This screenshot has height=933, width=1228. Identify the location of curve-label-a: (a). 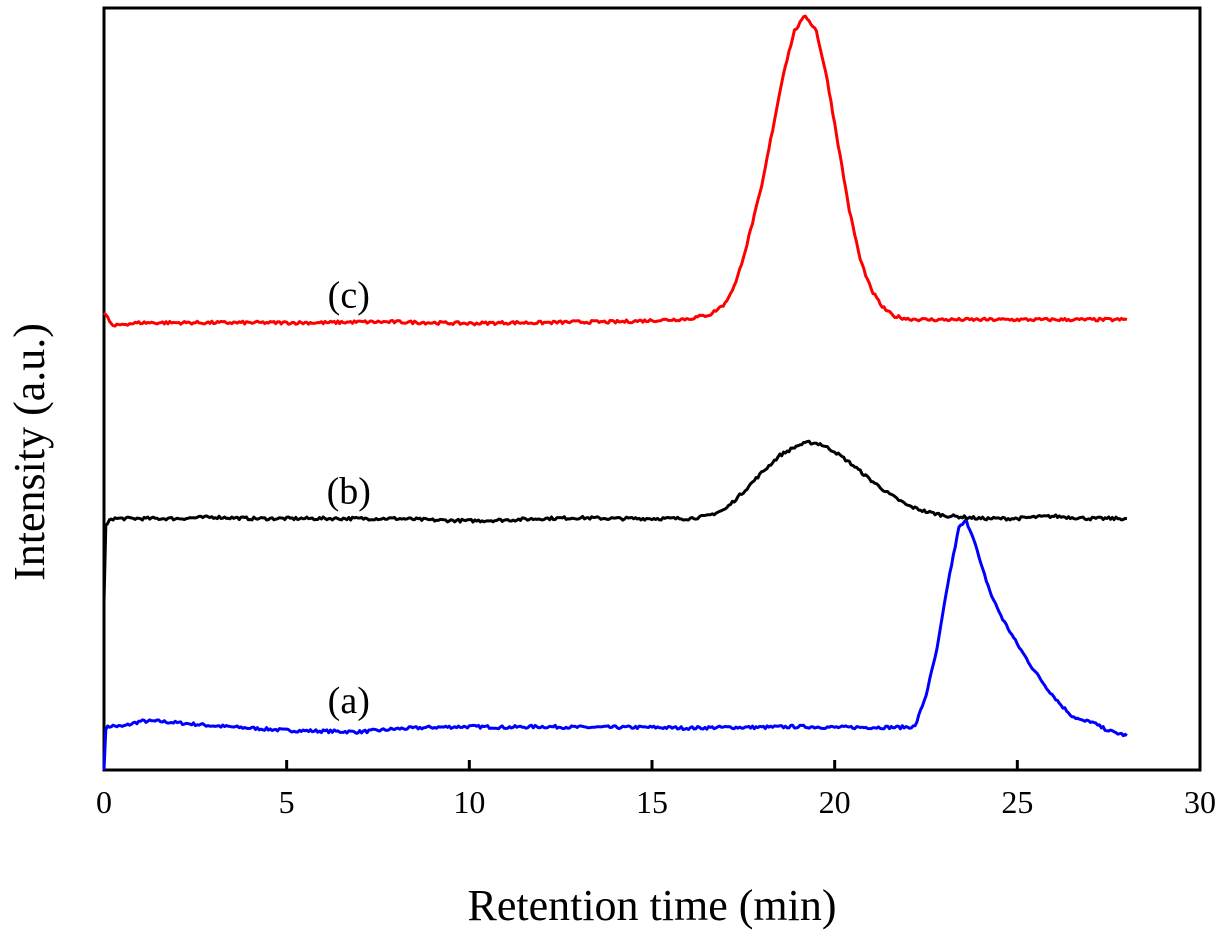
(349, 701).